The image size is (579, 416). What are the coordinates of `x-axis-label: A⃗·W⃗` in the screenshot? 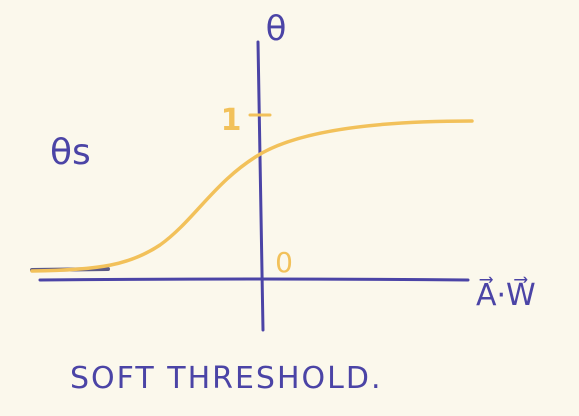 It's located at (506, 295).